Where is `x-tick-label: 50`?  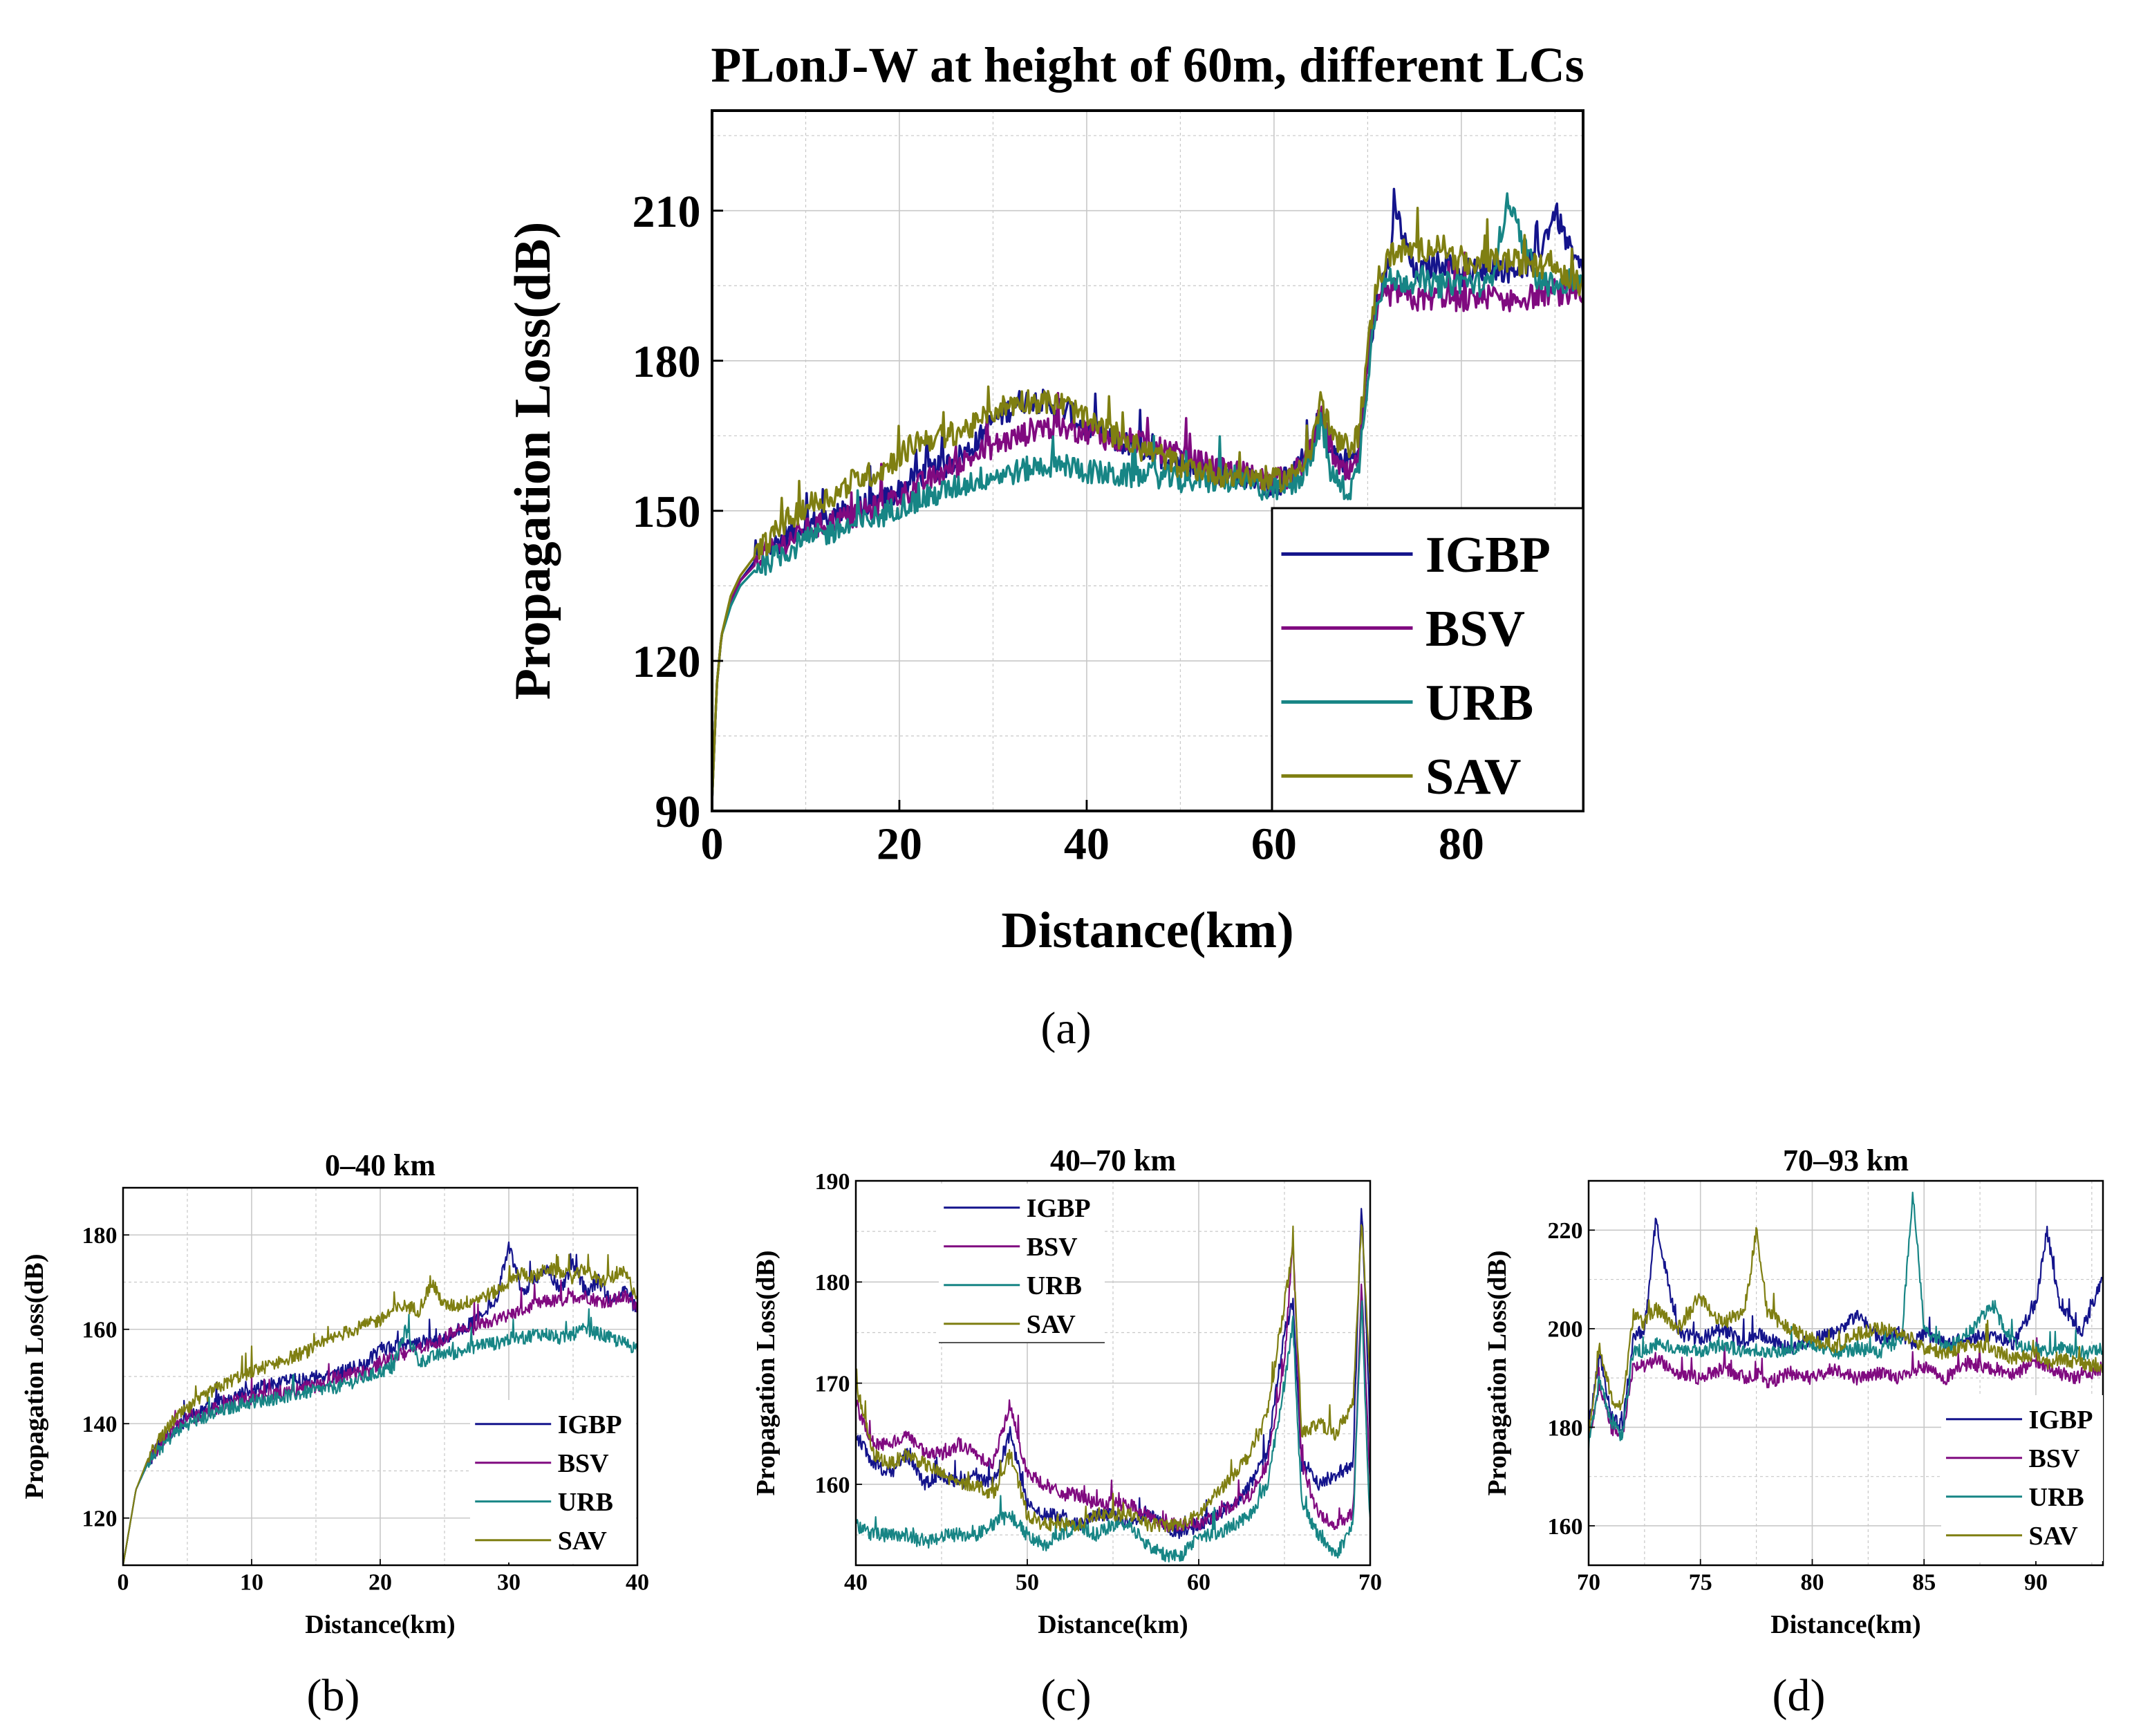 x-tick-label: 50 is located at coordinates (1027, 1583).